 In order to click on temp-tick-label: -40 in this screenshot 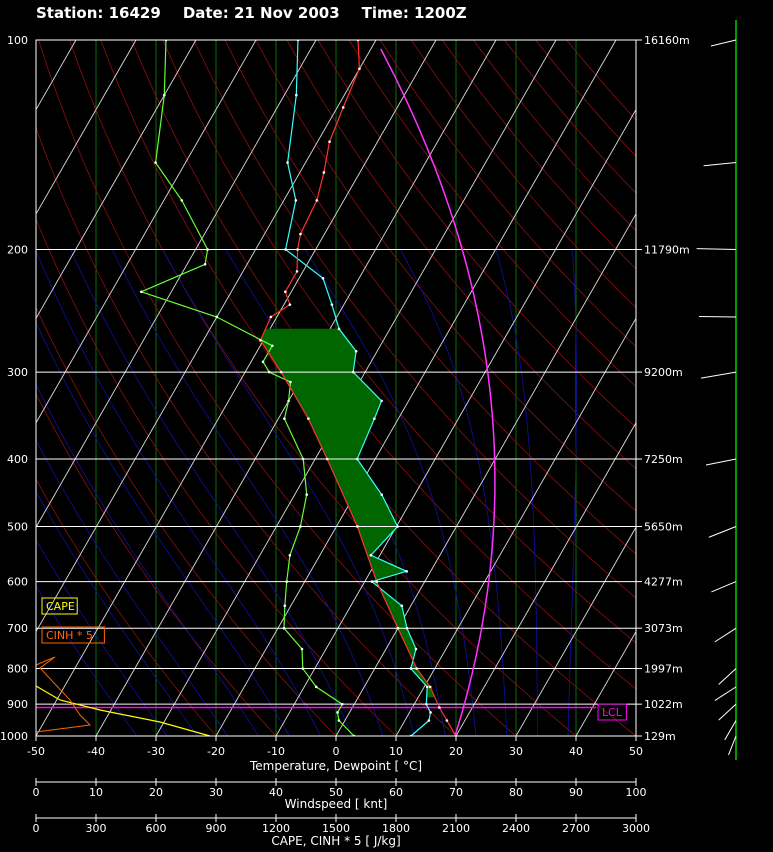, I will do `click(96, 751)`.